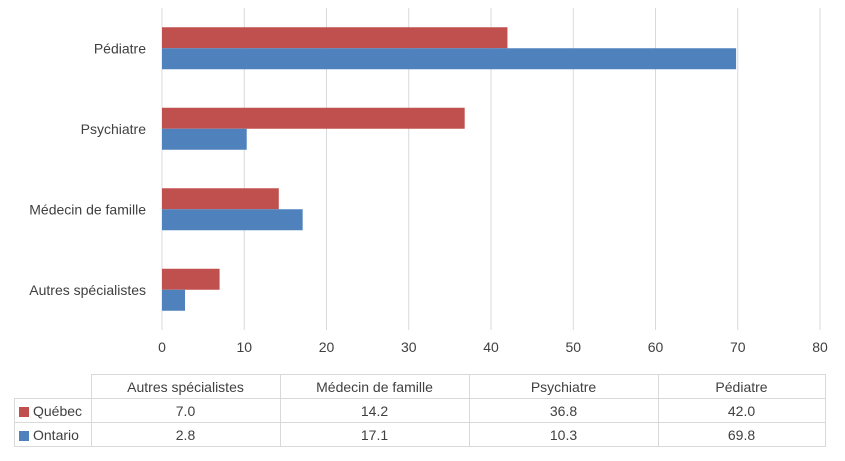 The image size is (845, 461). I want to click on category-label: Autres spécialistes, so click(87, 290).